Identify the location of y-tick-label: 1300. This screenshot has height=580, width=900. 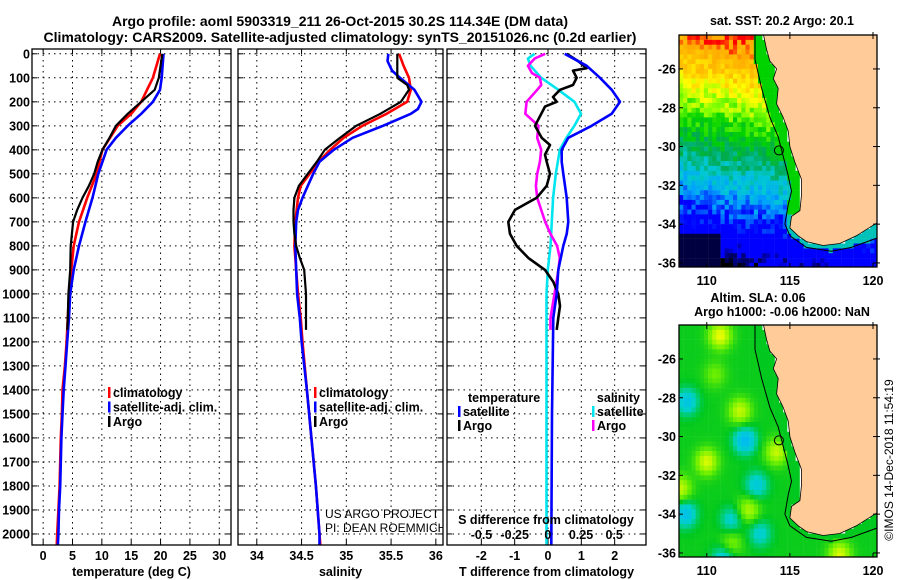
(16, 366).